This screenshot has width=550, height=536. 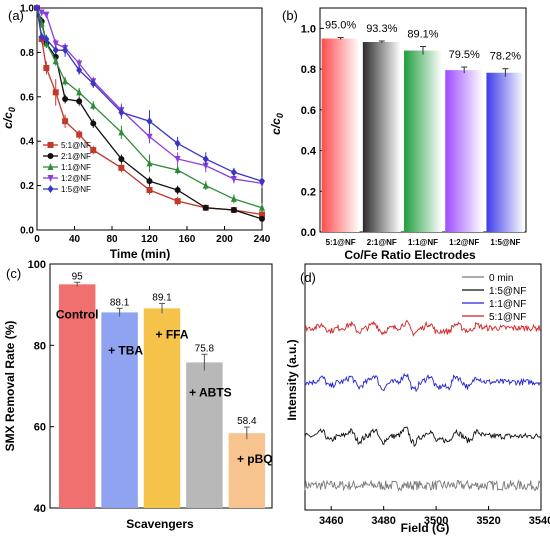 I want to click on panel-c-x-axis-label: Scavengers, so click(x=160, y=524).